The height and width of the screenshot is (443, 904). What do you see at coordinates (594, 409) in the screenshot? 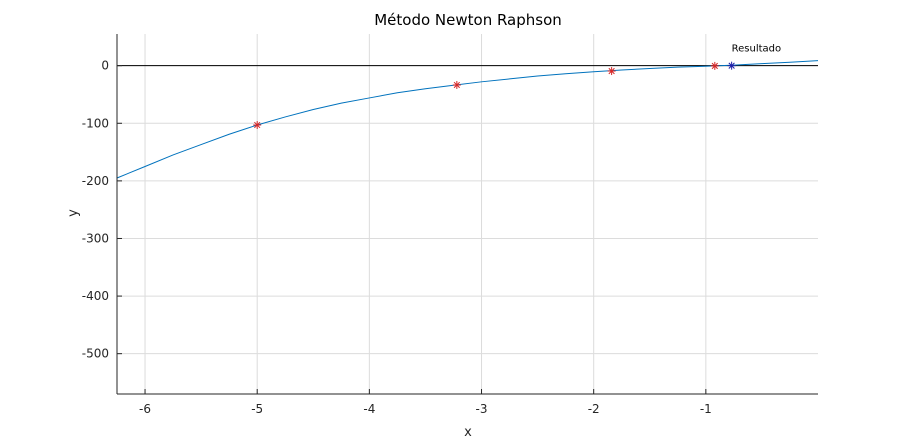
I see `x-tick-label: -2` at bounding box center [594, 409].